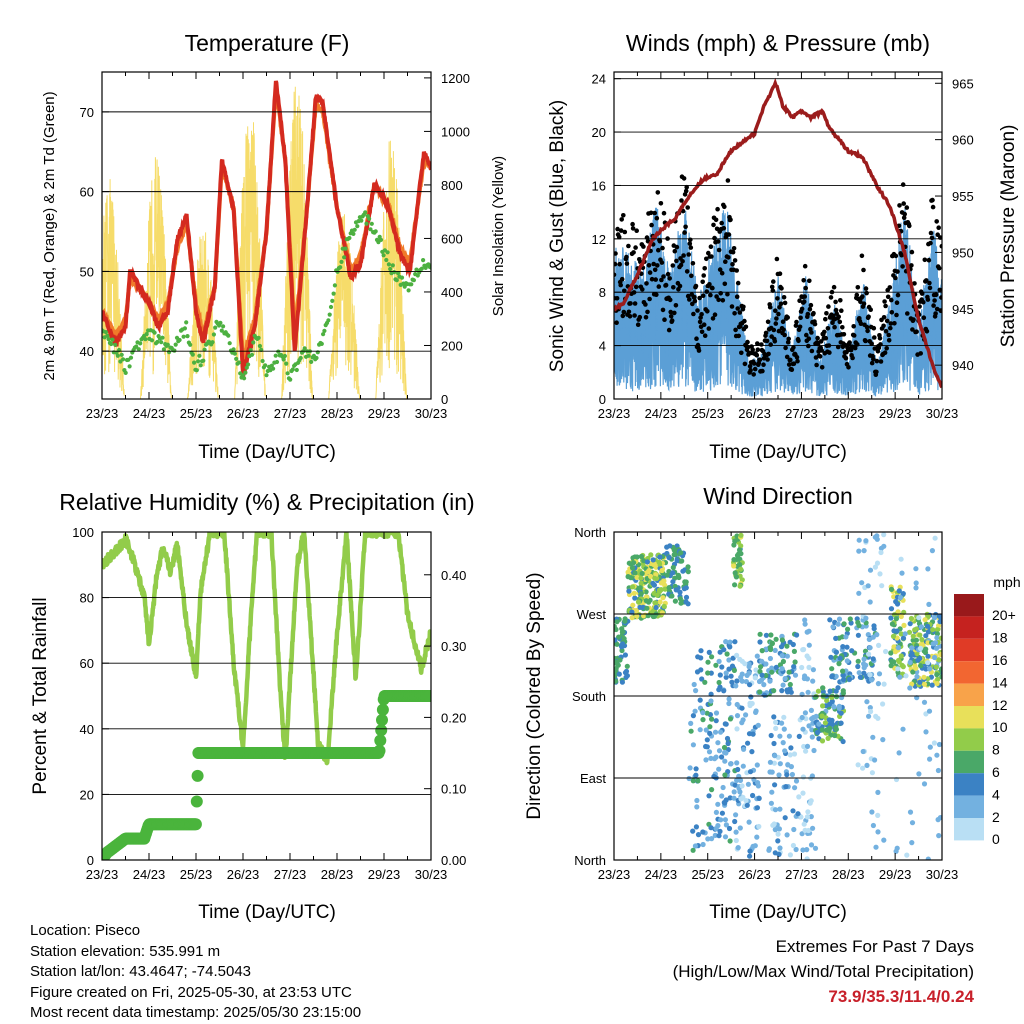 Image resolution: width=1024 pixels, height=1024 pixels. What do you see at coordinates (453, 860) in the screenshot?
I see `y2-tick-label: 0.00` at bounding box center [453, 860].